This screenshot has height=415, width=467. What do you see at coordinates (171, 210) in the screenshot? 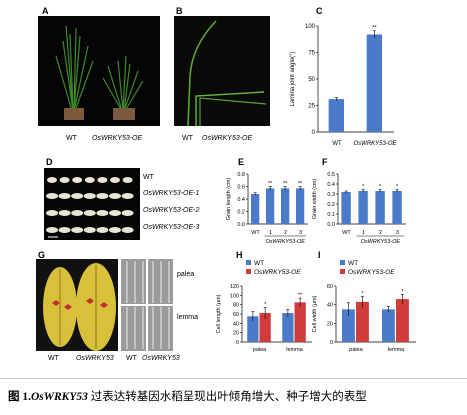
I see `panel-d-row-oe2: OsWRKY53-OE-2` at bounding box center [171, 210].